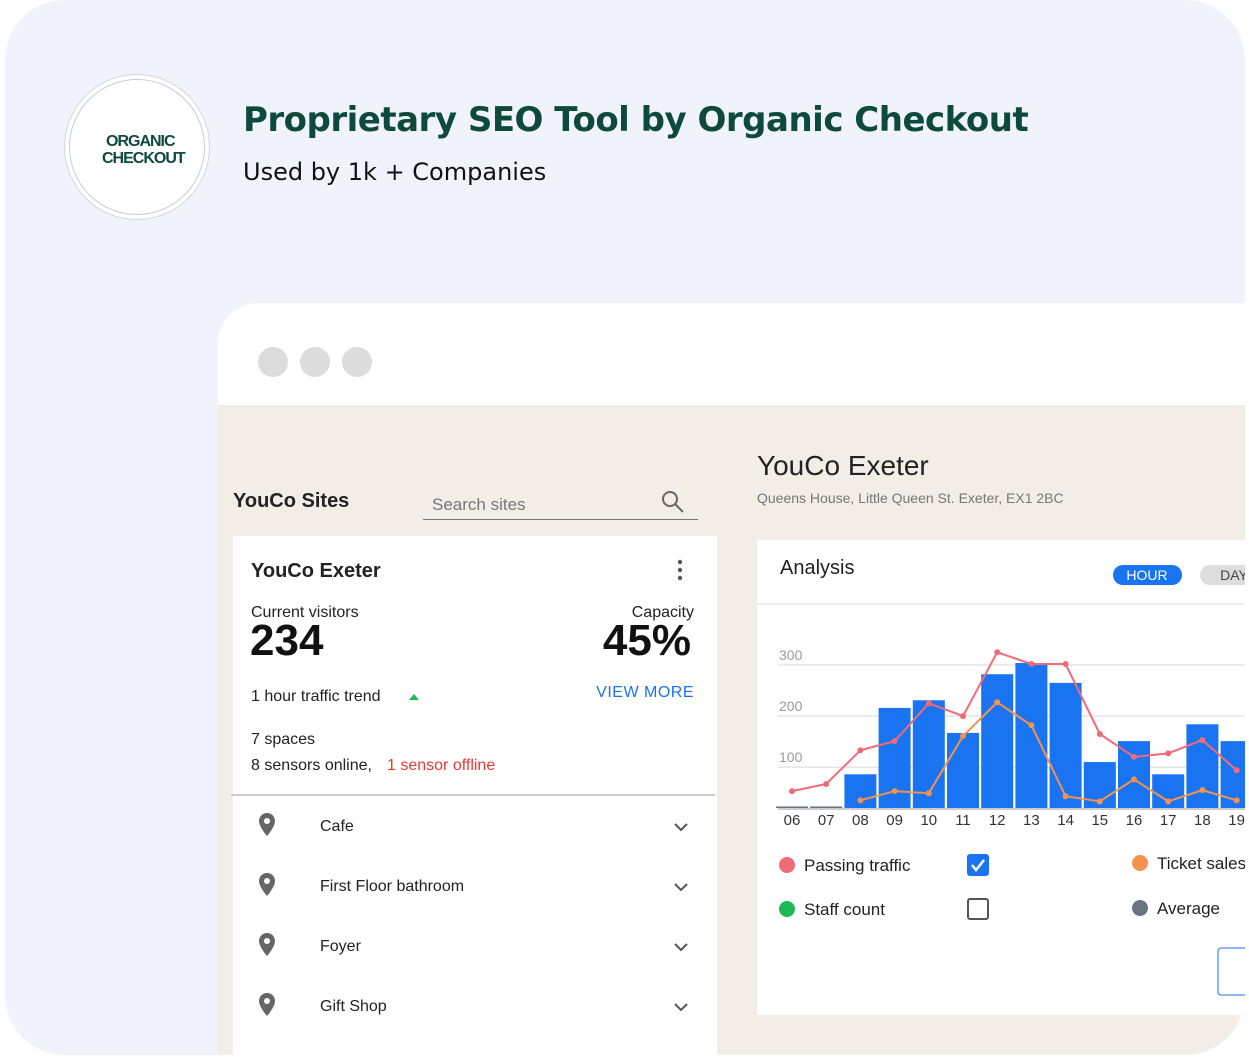 The height and width of the screenshot is (1057, 1249). I want to click on y-tick-label: 100, so click(791, 757).